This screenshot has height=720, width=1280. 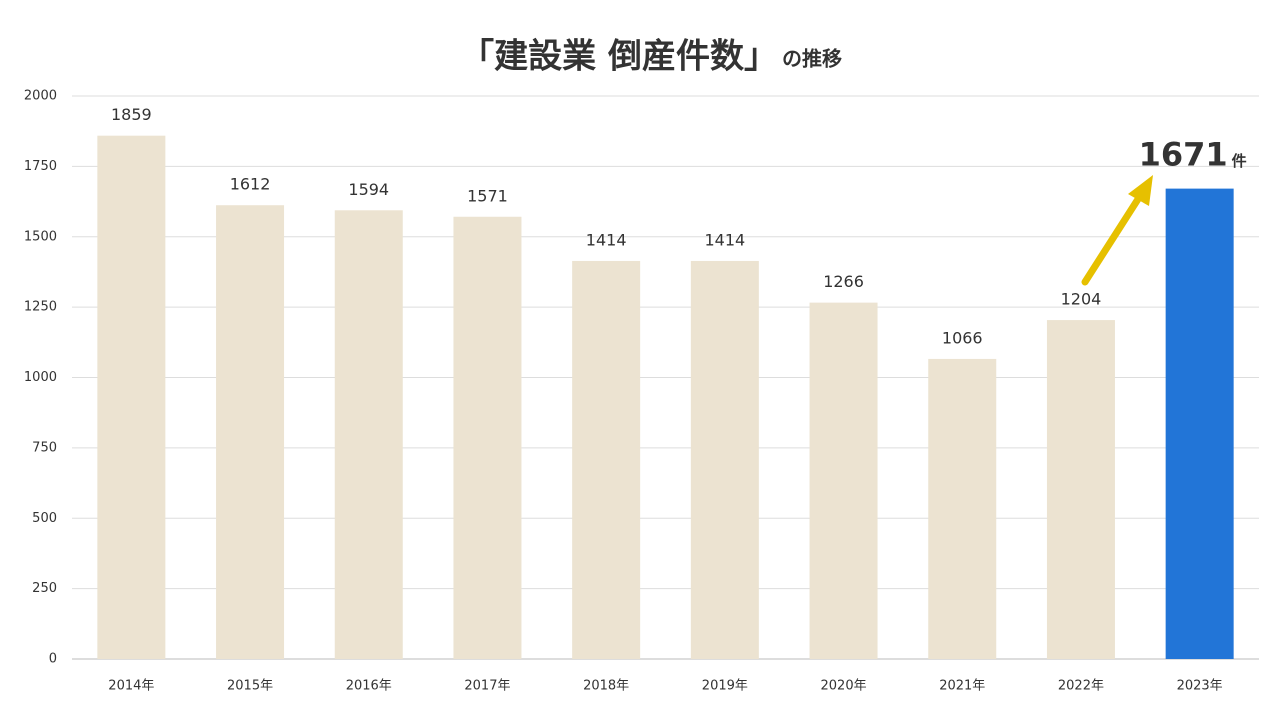 What do you see at coordinates (1081, 686) in the screenshot?
I see `x-tick-label: 2022年` at bounding box center [1081, 686].